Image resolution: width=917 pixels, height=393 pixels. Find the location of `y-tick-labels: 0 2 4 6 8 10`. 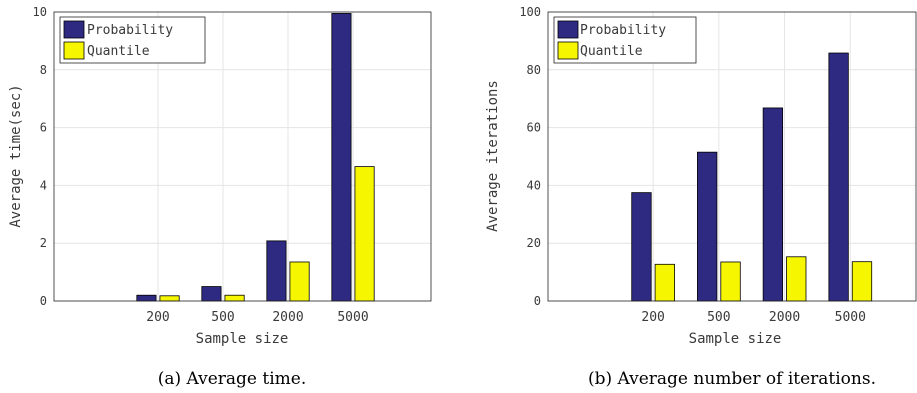

y-tick-labels: 0 2 4 6 8 10 is located at coordinates (40, 156).